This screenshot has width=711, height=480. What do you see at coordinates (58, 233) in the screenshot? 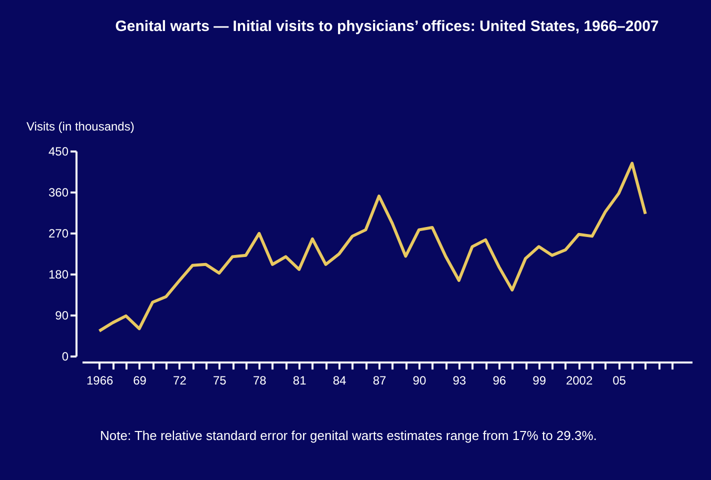
I see `y-tick-label: 270` at bounding box center [58, 233].